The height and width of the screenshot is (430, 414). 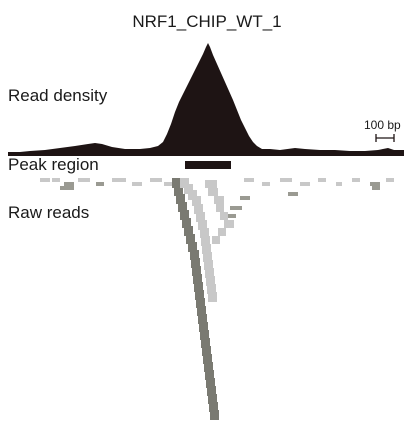 I want to click on peak-region-bar, so click(x=208, y=165).